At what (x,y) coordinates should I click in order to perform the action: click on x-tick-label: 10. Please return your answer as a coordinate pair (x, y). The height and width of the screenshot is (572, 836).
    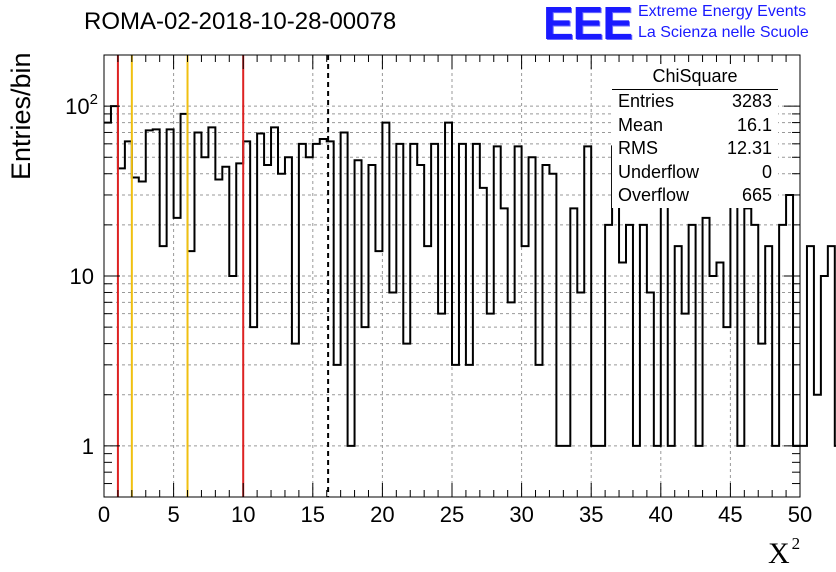
    Looking at the image, I should click on (243, 514).